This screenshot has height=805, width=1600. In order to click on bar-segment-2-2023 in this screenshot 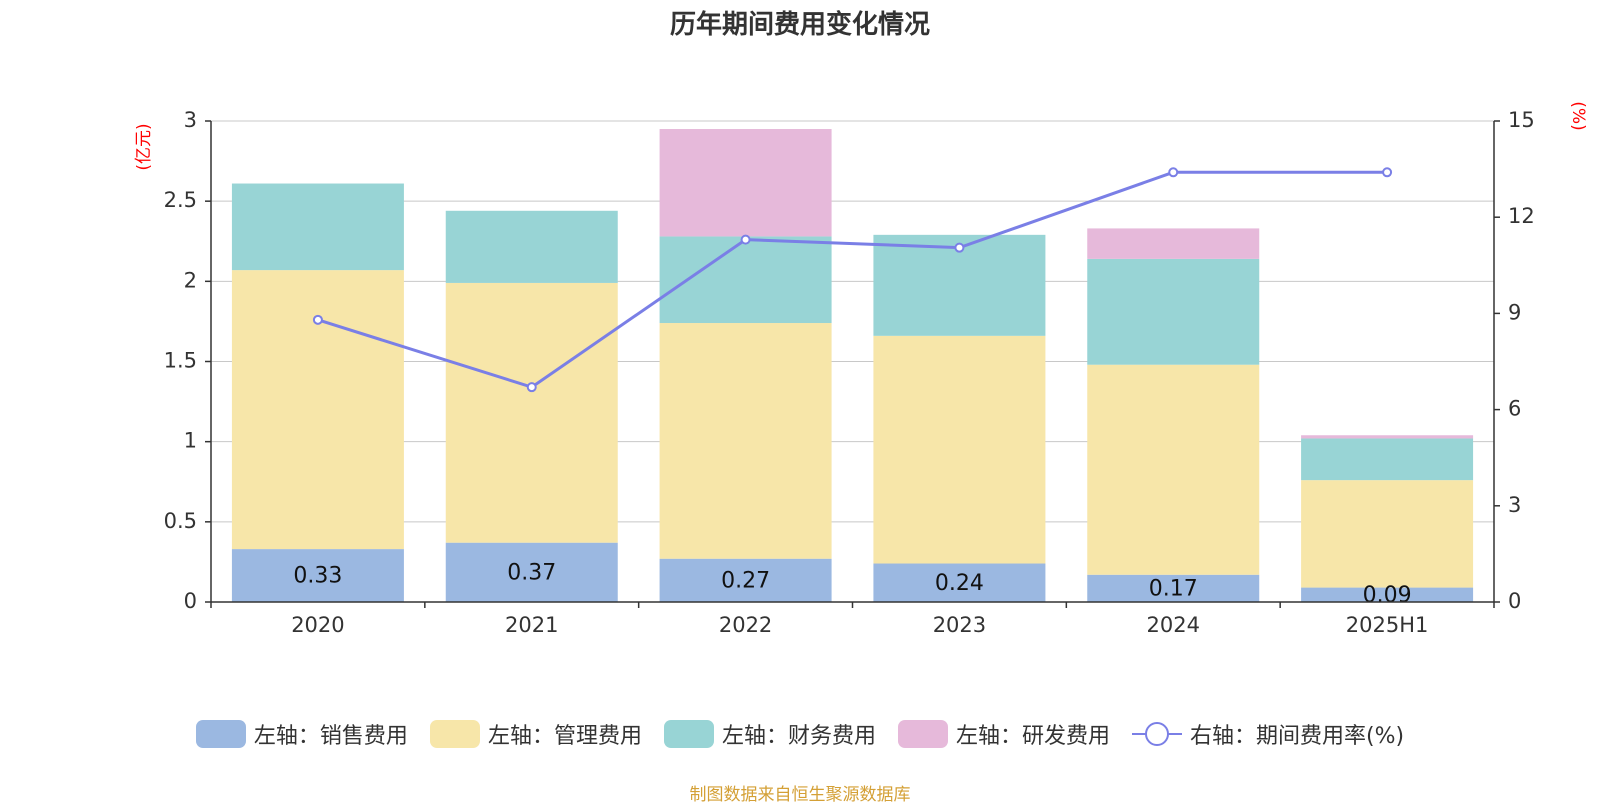, I will do `click(959, 449)`.